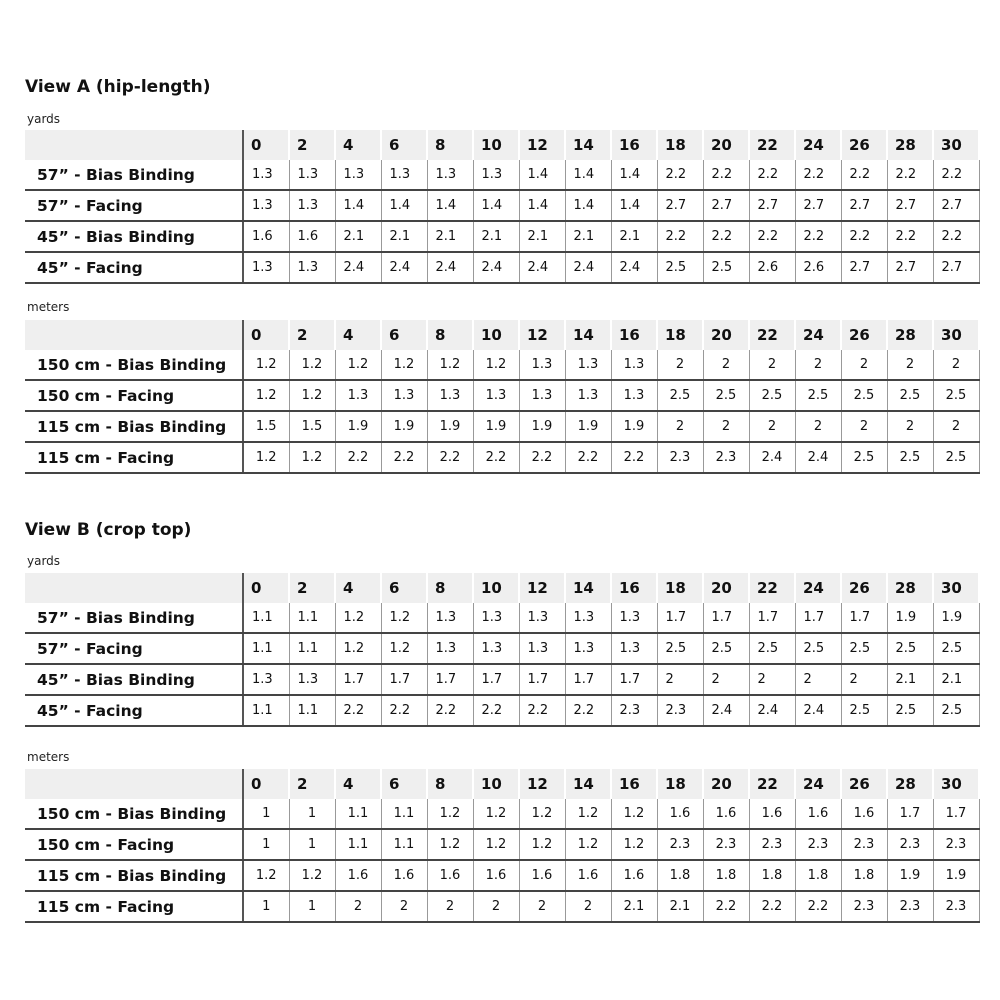 The image size is (1000, 1000). What do you see at coordinates (404, 206) in the screenshot?
I see `yardage-cell: 1.4` at bounding box center [404, 206].